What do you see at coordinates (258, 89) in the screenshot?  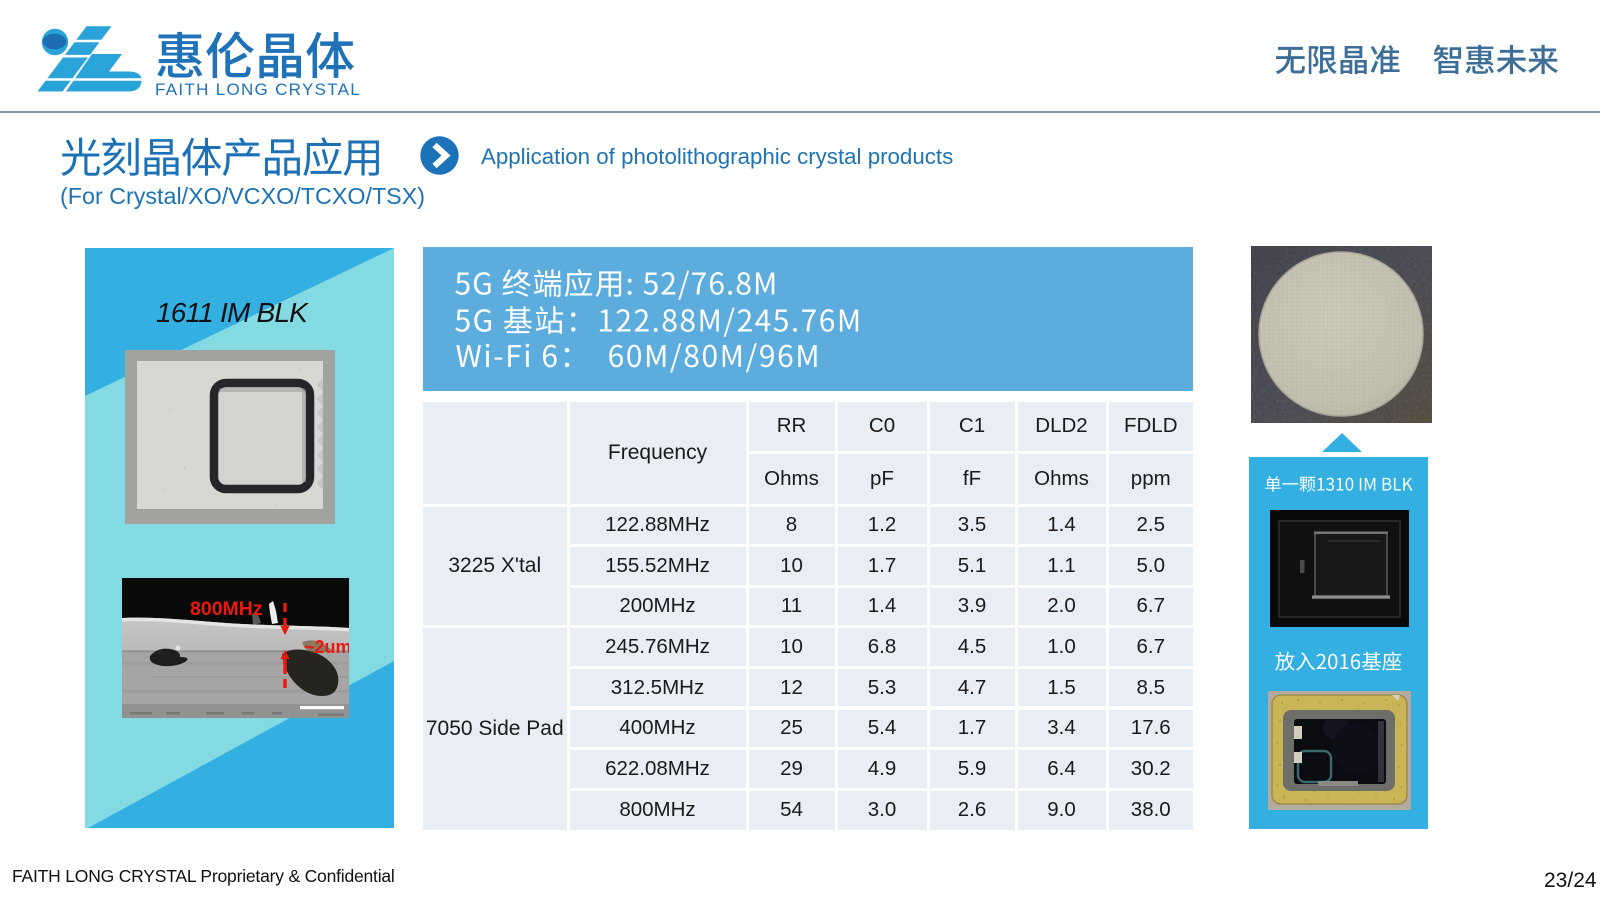 I see `svg-text: FAITH LONG CRYSTAL` at bounding box center [258, 89].